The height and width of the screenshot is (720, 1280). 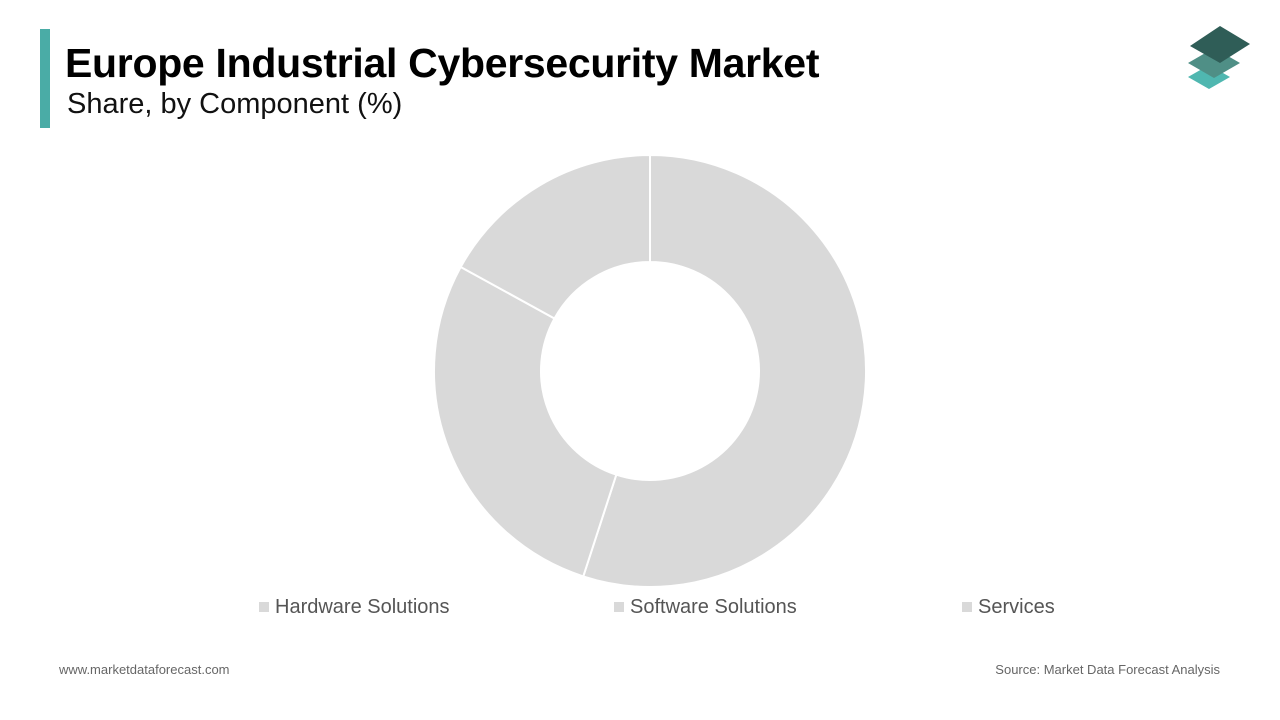 I want to click on donut-slice-hardware-solutions, so click(x=724, y=370).